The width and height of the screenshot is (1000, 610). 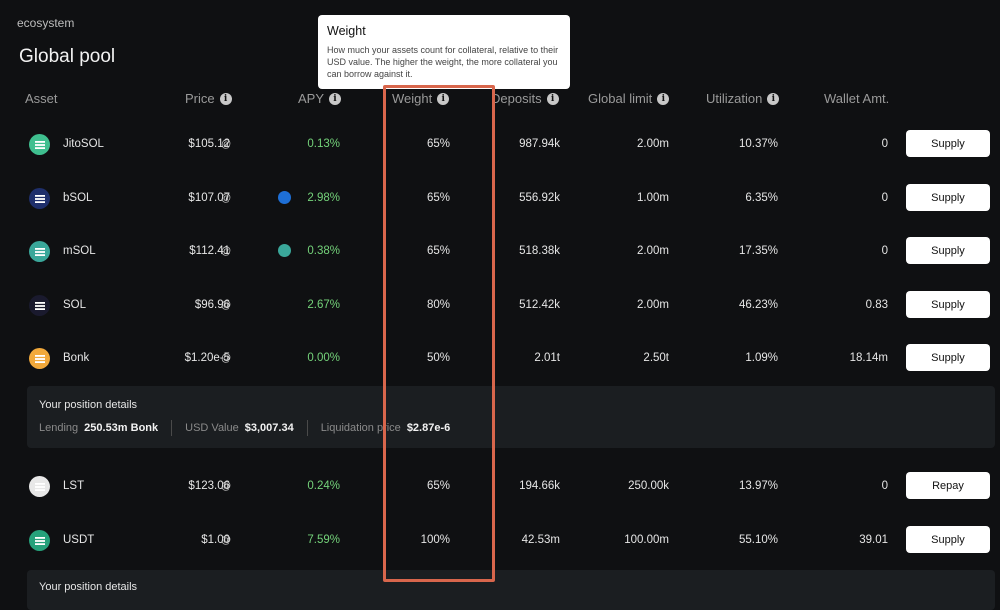 I want to click on usdt-icon, so click(x=39, y=540).